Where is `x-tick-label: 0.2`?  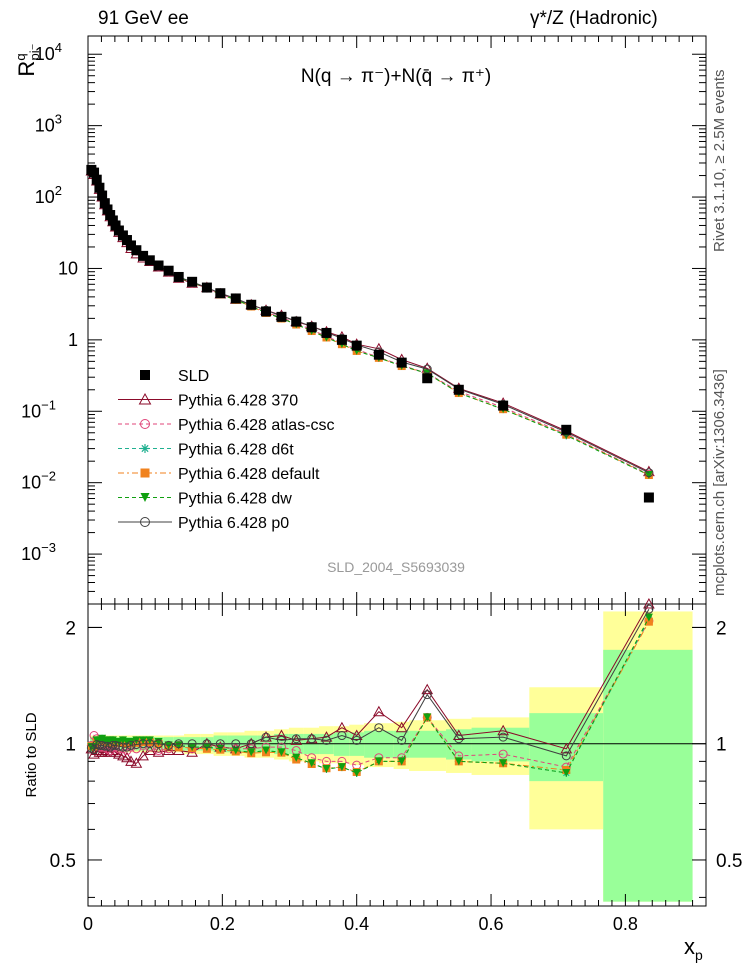 x-tick-label: 0.2 is located at coordinates (222, 924).